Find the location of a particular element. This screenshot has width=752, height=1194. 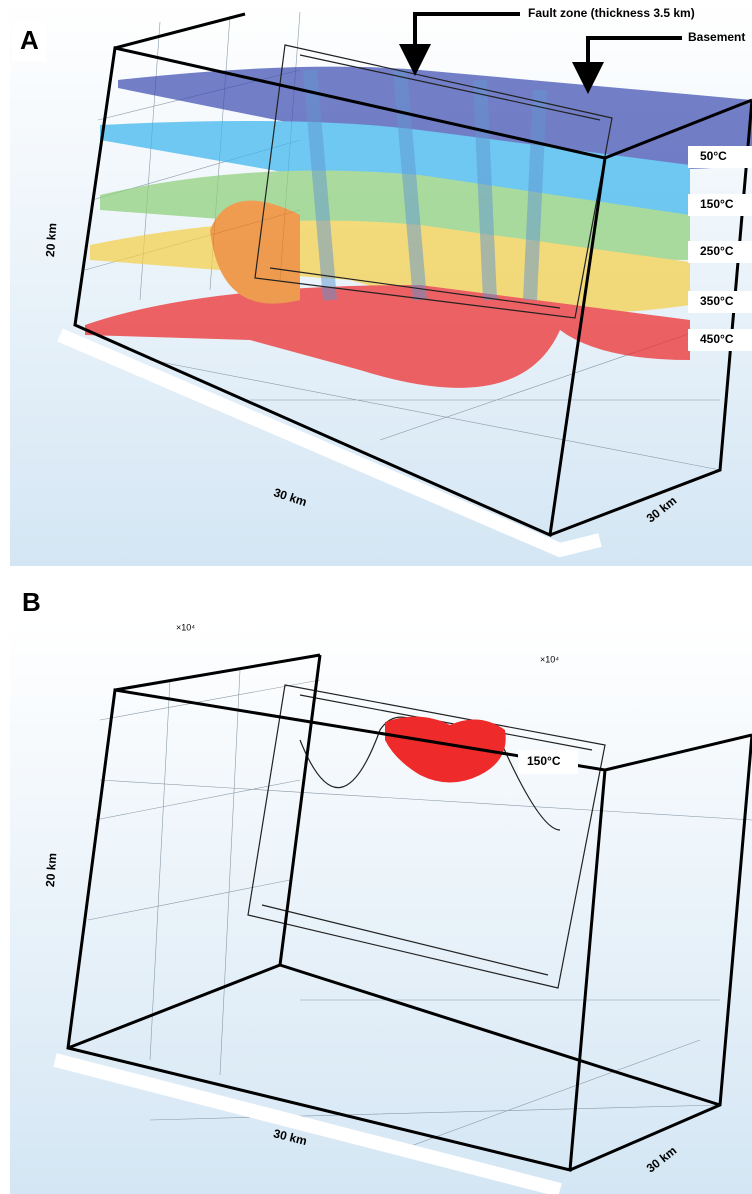

panel-label: A is located at coordinates (29, 40).